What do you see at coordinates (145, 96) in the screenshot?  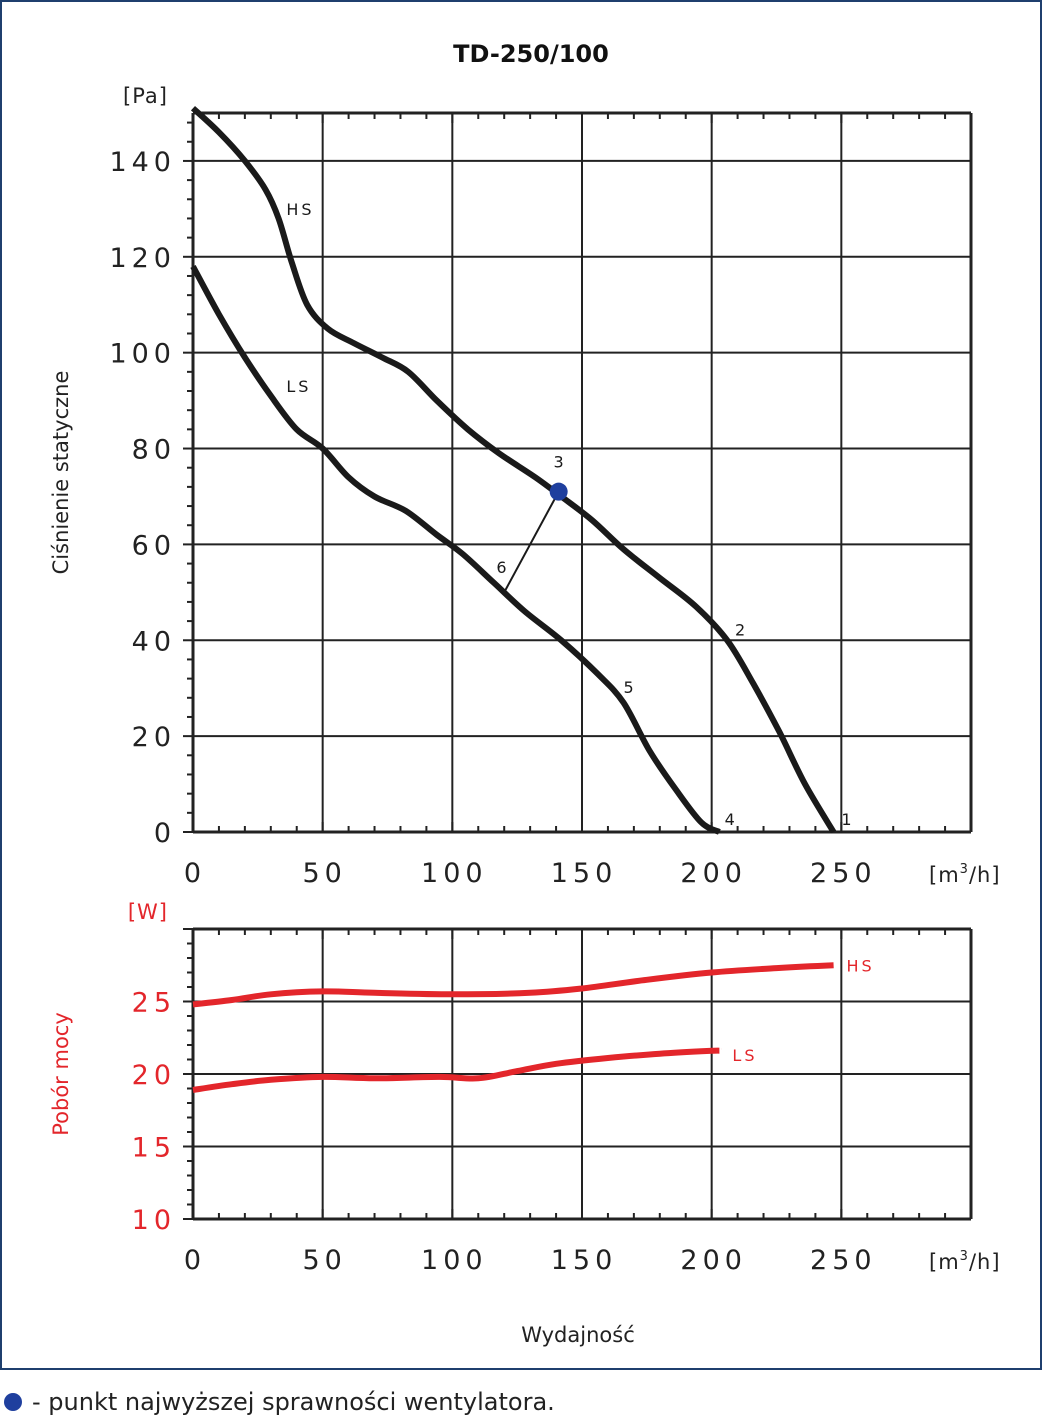 I see `y-unit-label: [Pa]` at bounding box center [145, 96].